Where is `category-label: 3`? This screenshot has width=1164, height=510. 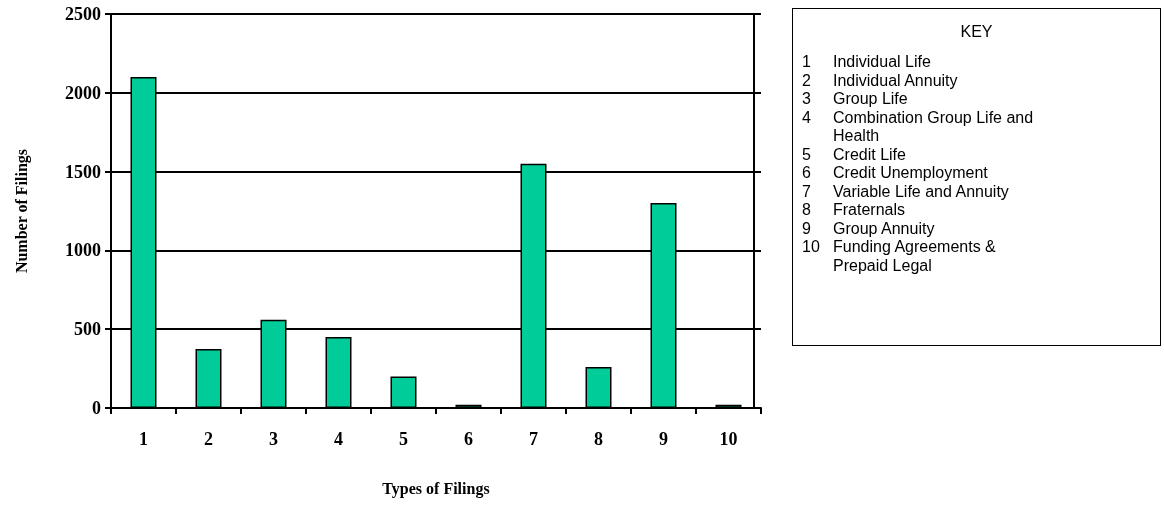 category-label: 3 is located at coordinates (806, 98).